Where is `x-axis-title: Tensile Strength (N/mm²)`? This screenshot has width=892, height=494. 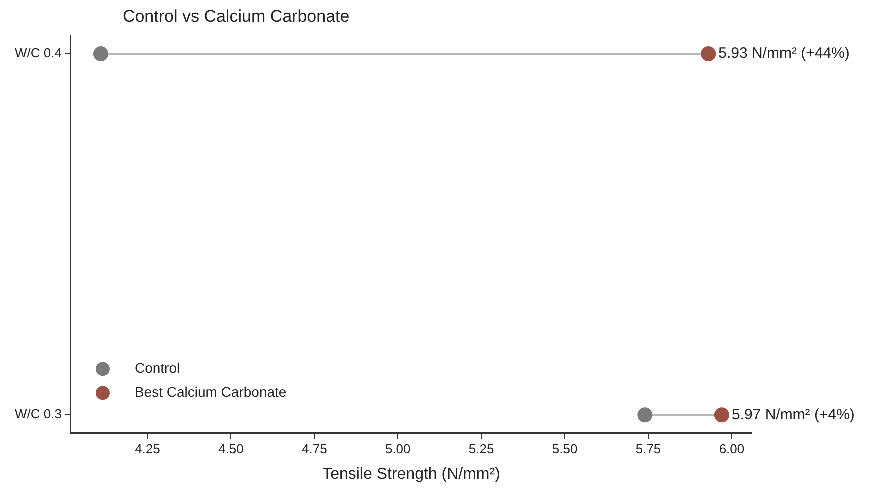 x-axis-title: Tensile Strength (N/mm²) is located at coordinates (411, 474).